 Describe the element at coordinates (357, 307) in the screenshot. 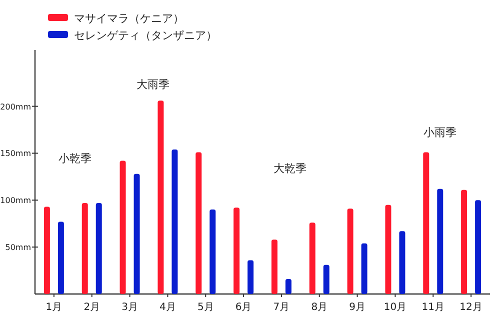

I see `x-tick-label: 9月` at that location.